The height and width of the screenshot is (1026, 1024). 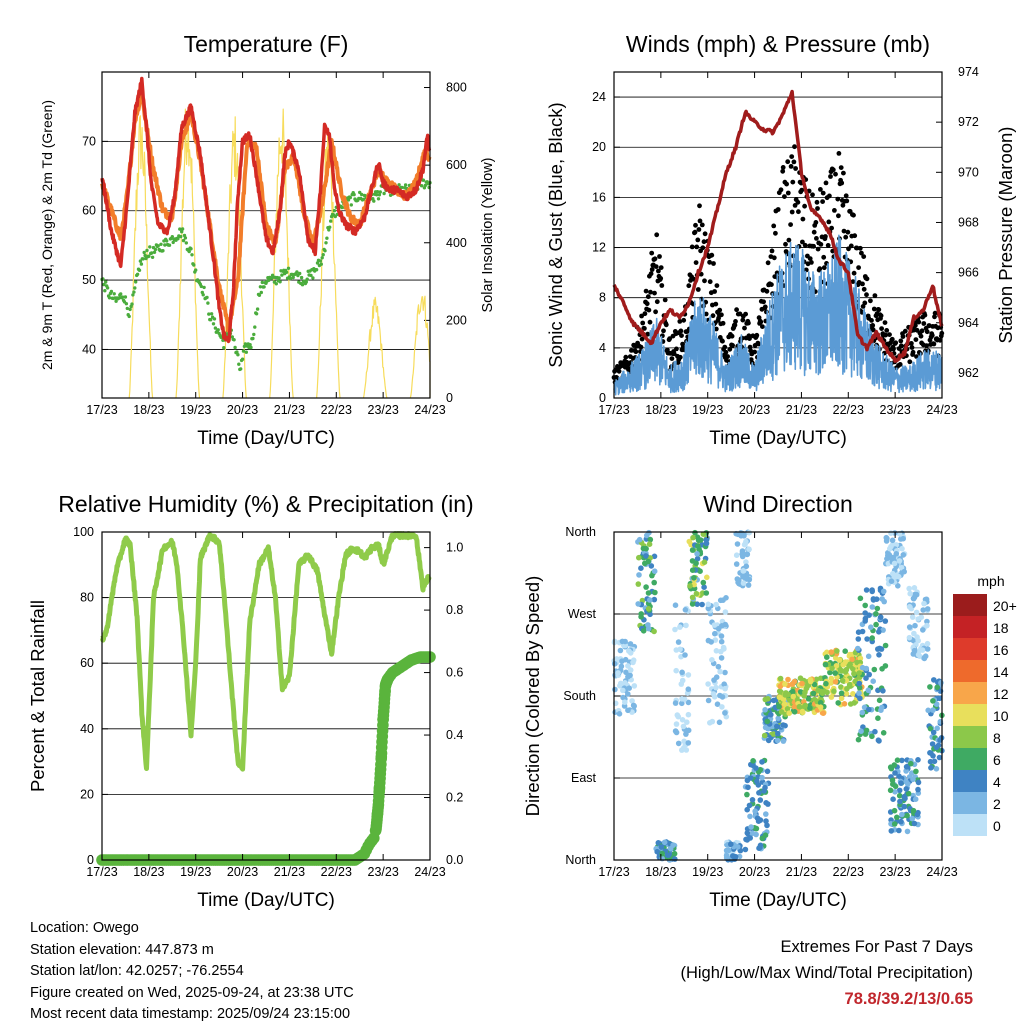 I want to click on temperature-y2-tick-label: 600, so click(x=456, y=165).